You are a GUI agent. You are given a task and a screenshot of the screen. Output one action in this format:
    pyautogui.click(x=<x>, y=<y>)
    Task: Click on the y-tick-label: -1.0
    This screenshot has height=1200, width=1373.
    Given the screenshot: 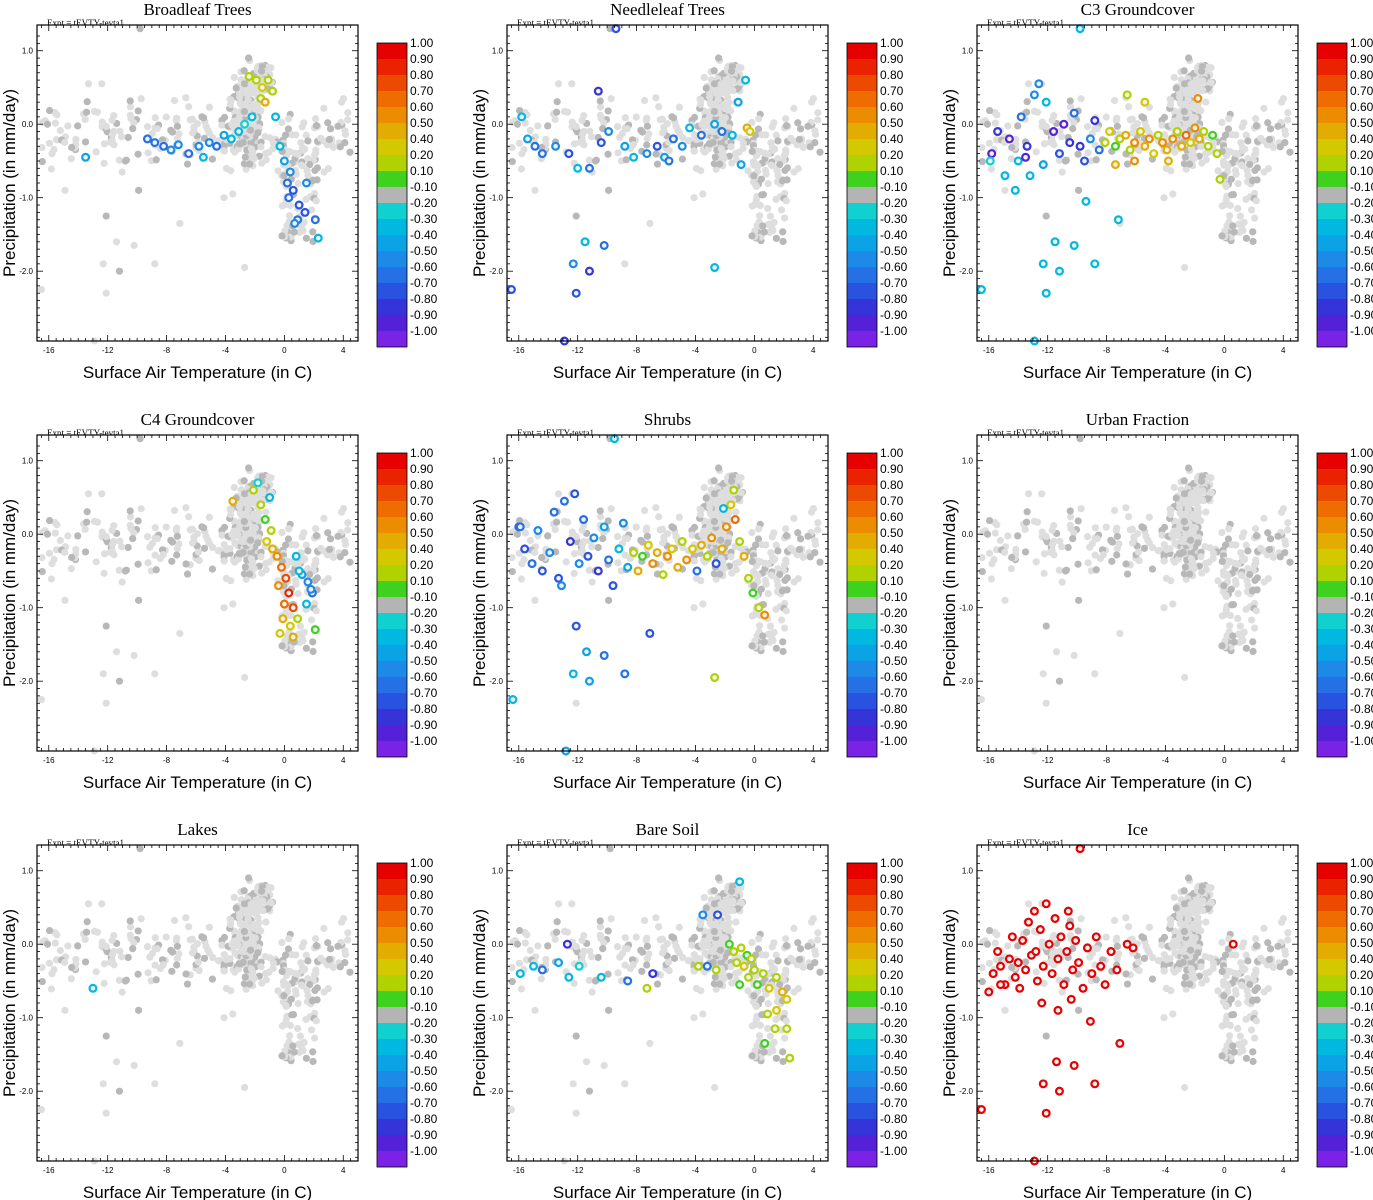 What is the action you would take?
    pyautogui.click(x=966, y=198)
    